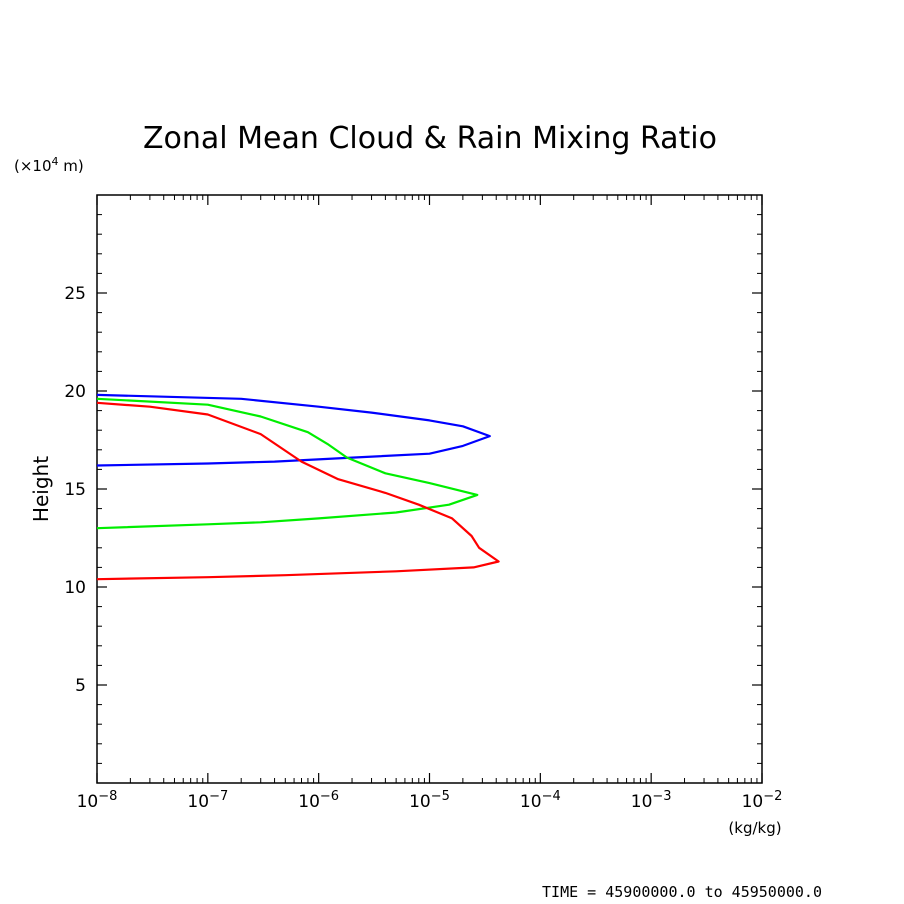 This screenshot has height=904, width=904. I want to click on x-tick-label: 10⁻⁵, so click(429, 800).